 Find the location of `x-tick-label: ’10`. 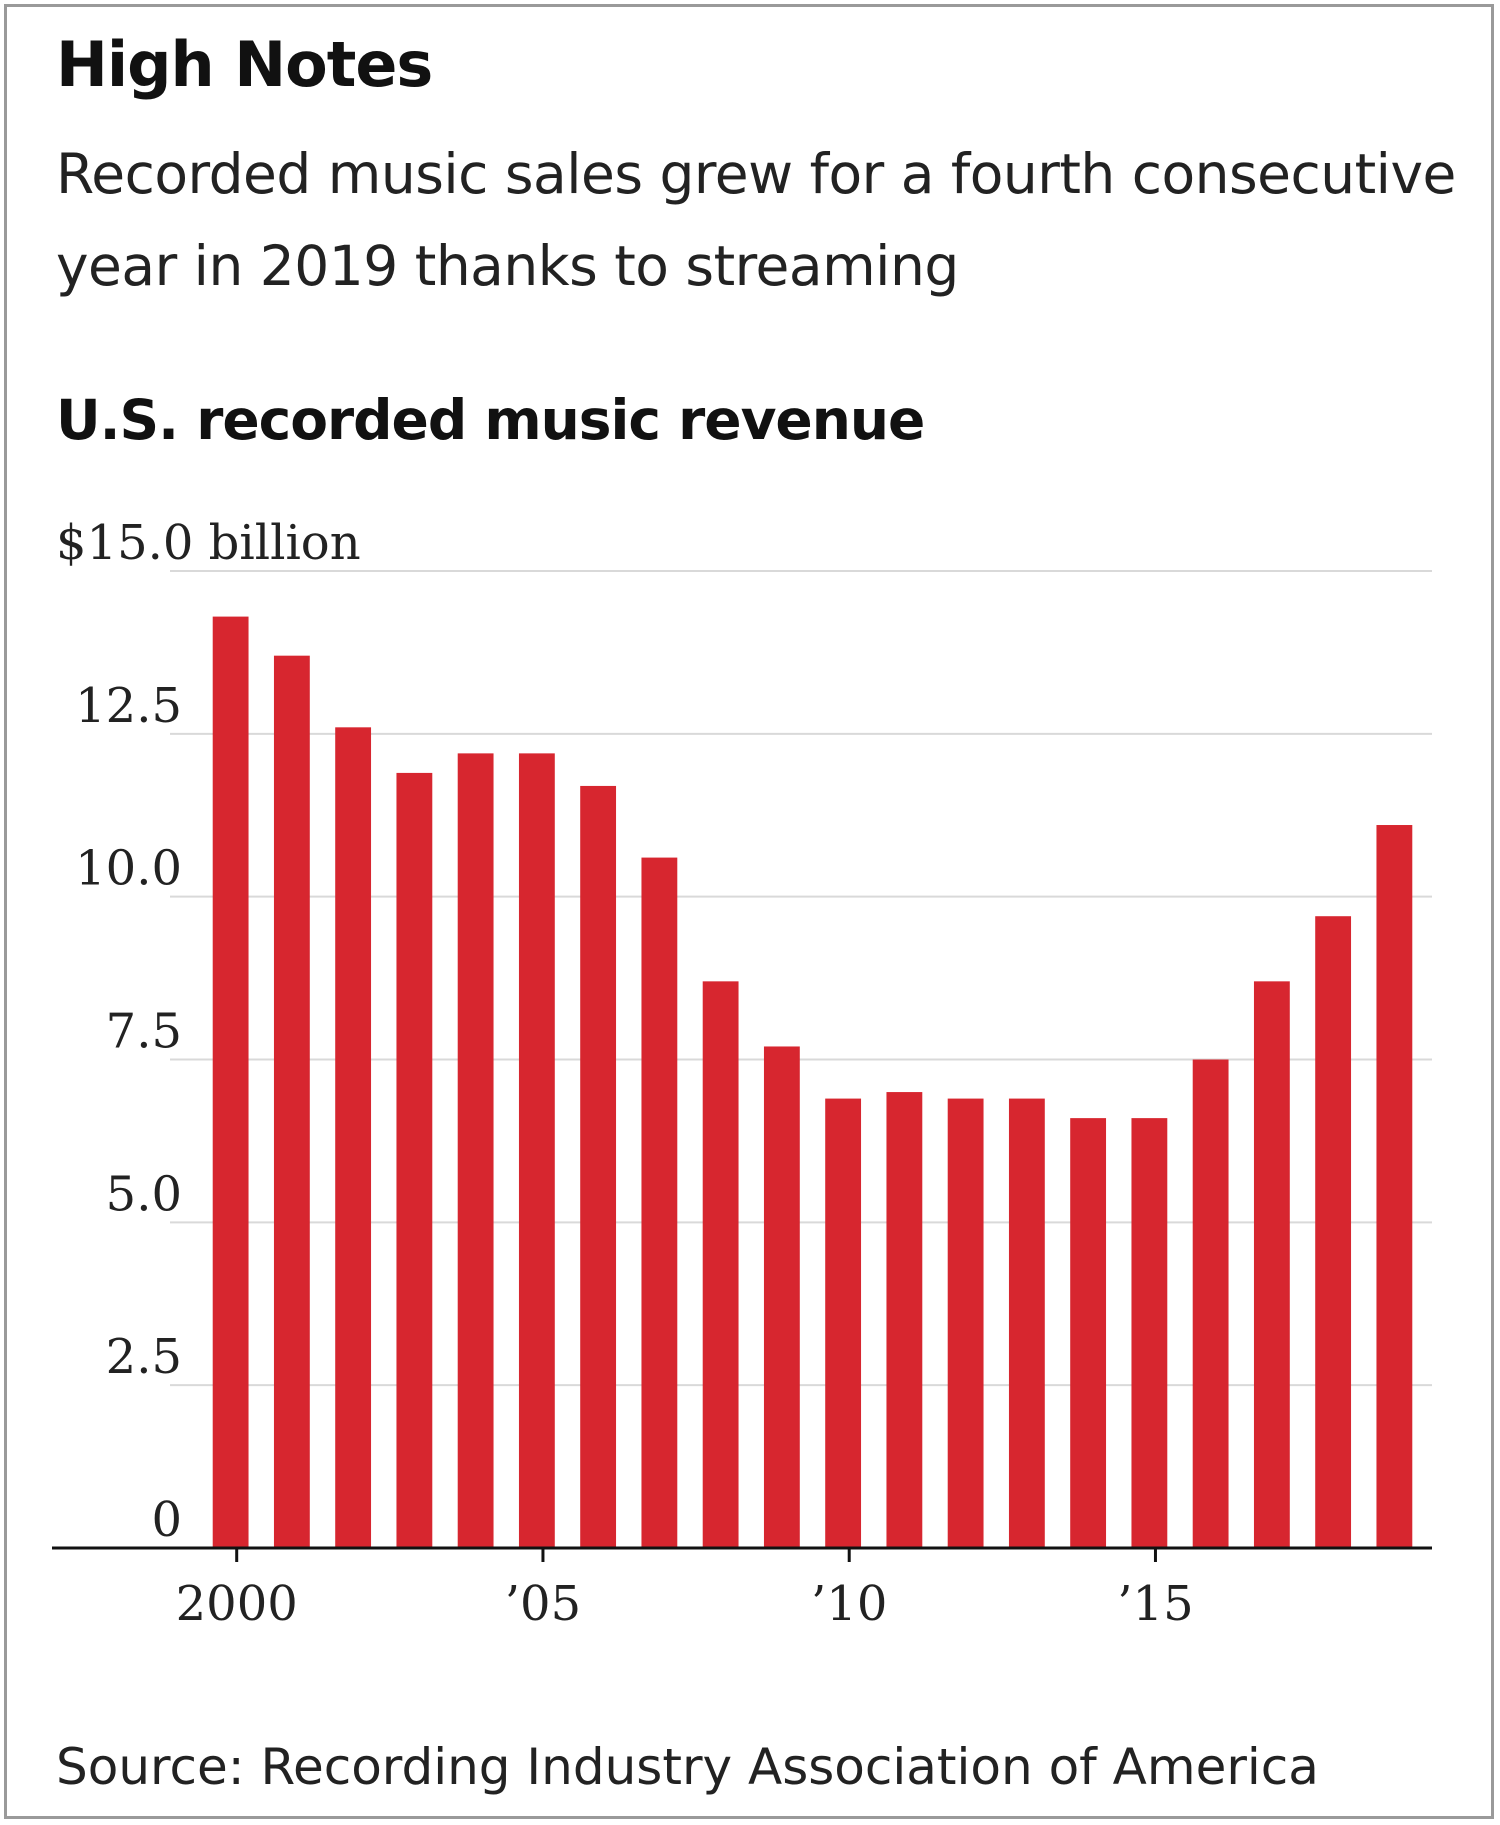

x-tick-label: ’10 is located at coordinates (849, 1604).